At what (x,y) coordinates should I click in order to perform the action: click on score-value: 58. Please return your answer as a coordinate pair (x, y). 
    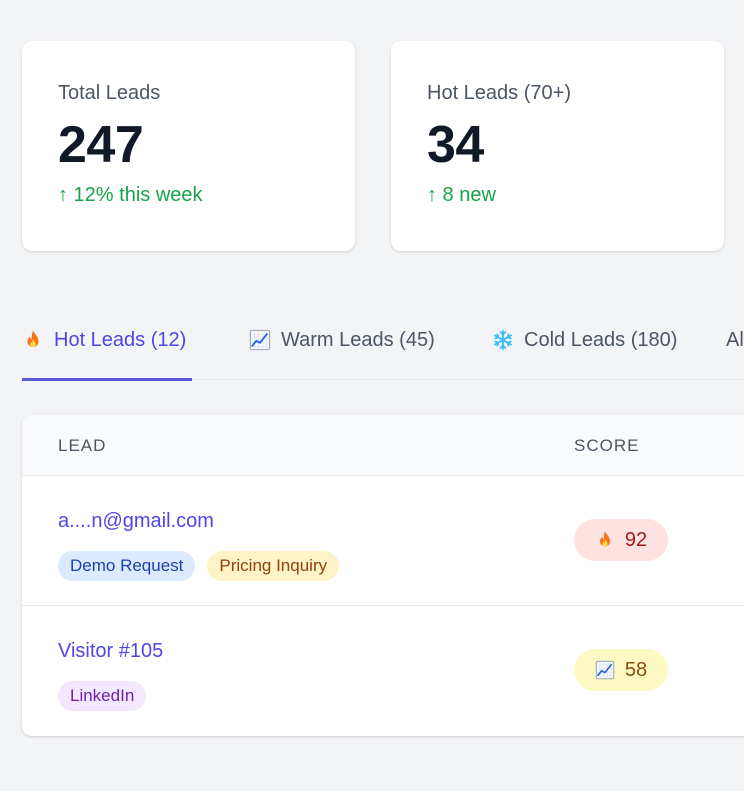
    Looking at the image, I should click on (636, 669).